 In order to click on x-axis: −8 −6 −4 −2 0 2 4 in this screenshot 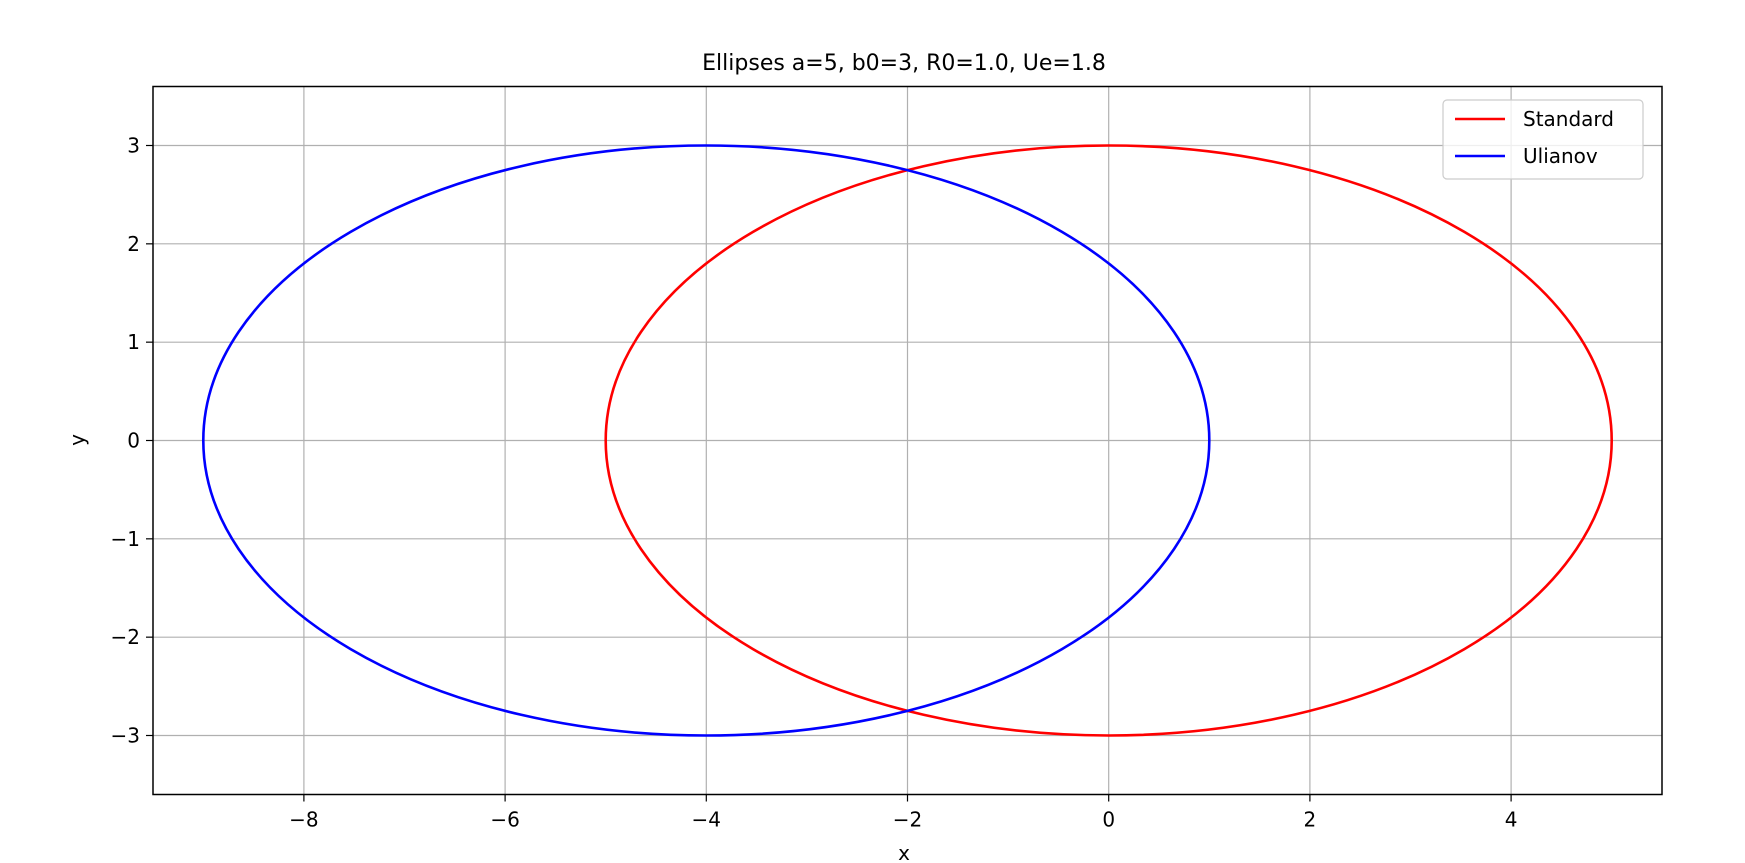, I will do `click(903, 813)`.